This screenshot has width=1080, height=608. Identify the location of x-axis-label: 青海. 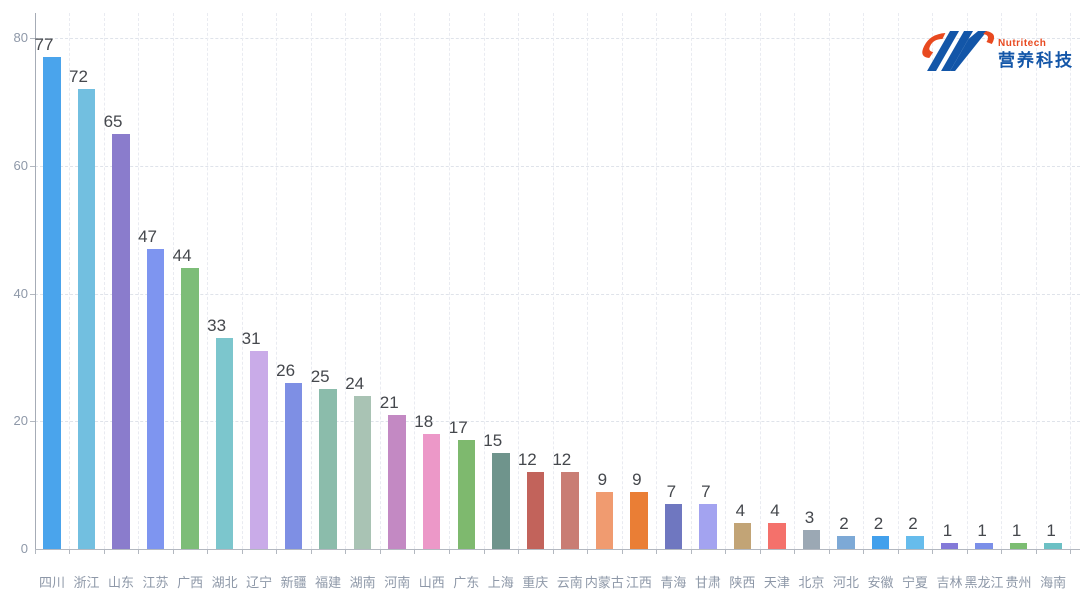
(673, 582).